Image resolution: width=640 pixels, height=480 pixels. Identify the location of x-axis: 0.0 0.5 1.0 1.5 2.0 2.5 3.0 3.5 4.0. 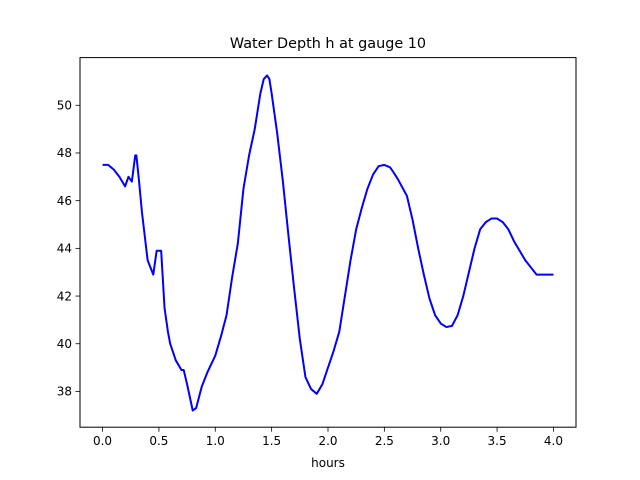
(328, 437).